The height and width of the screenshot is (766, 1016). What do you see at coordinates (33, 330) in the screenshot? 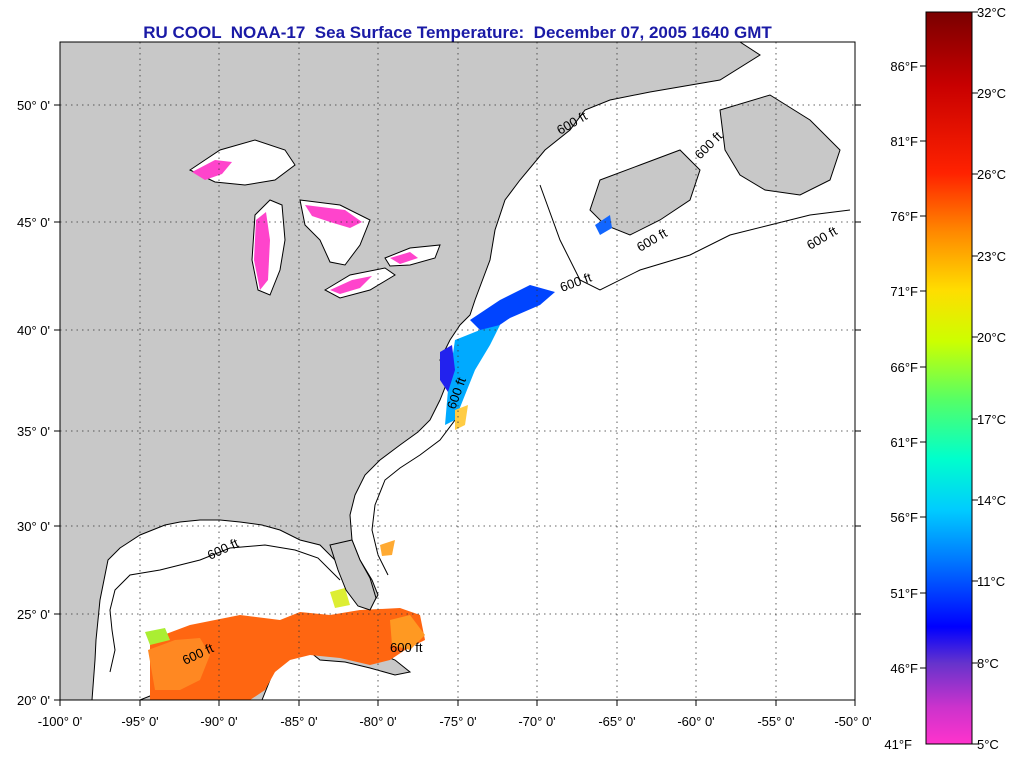
I see `lat-label: 40° 0'` at bounding box center [33, 330].